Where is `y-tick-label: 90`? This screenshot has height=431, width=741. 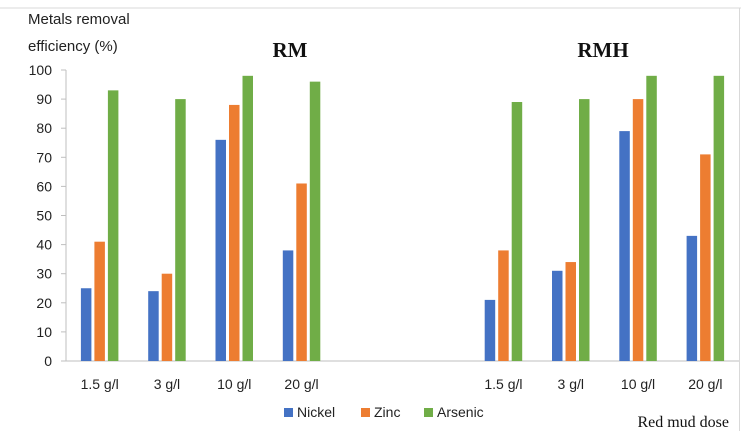 y-tick-label: 90 is located at coordinates (44, 99).